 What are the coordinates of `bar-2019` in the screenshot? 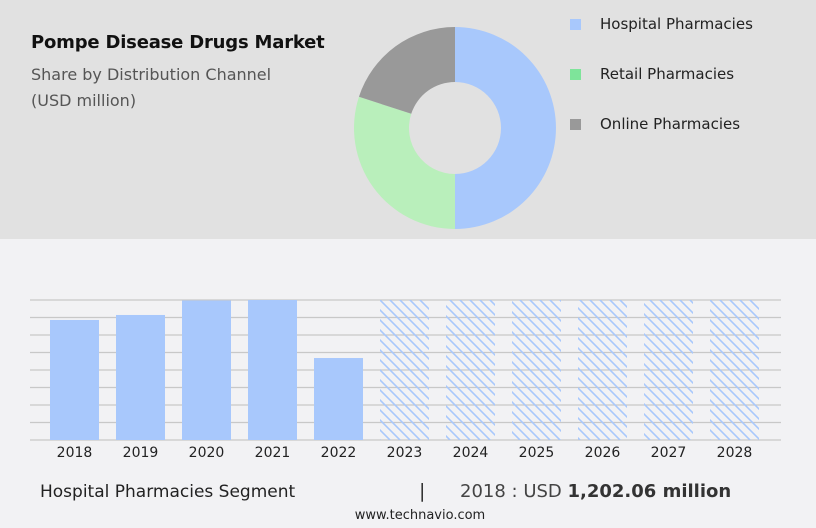 It's located at (140, 377).